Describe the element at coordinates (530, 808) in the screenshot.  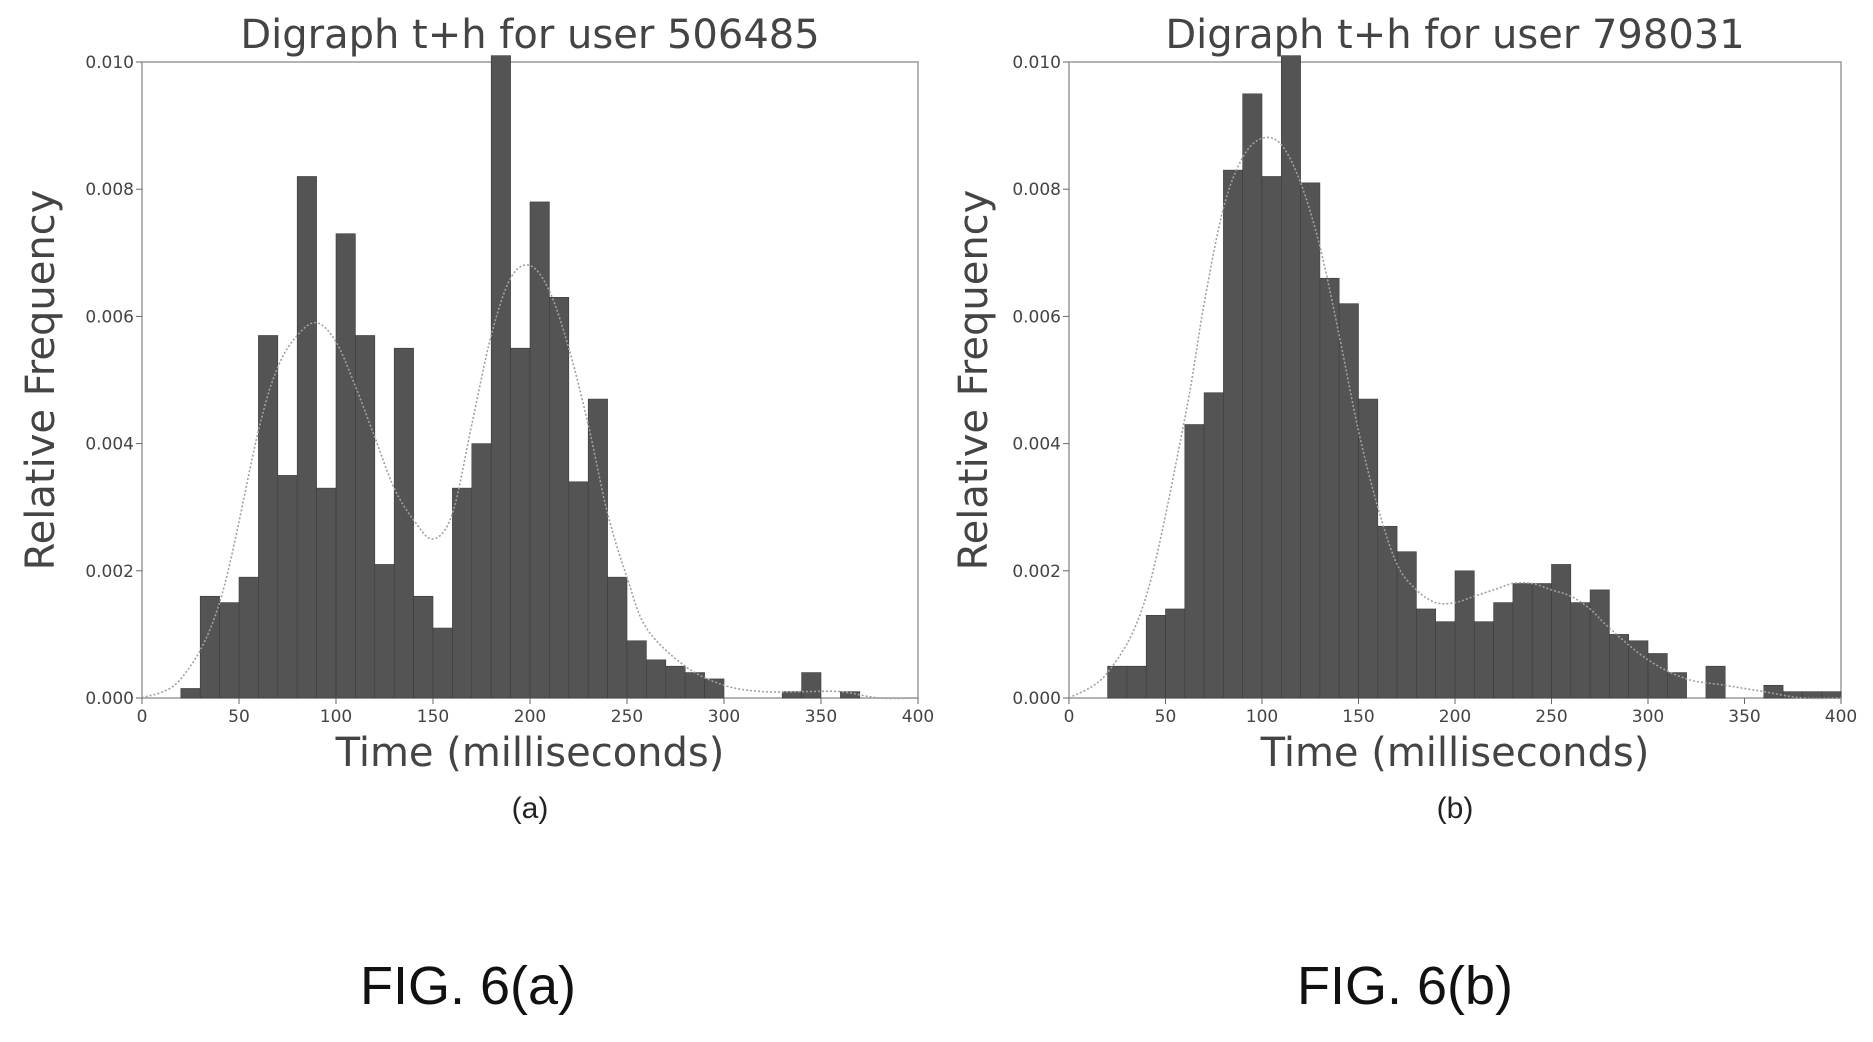
I see `charta-sub-caption: (a)` at that location.